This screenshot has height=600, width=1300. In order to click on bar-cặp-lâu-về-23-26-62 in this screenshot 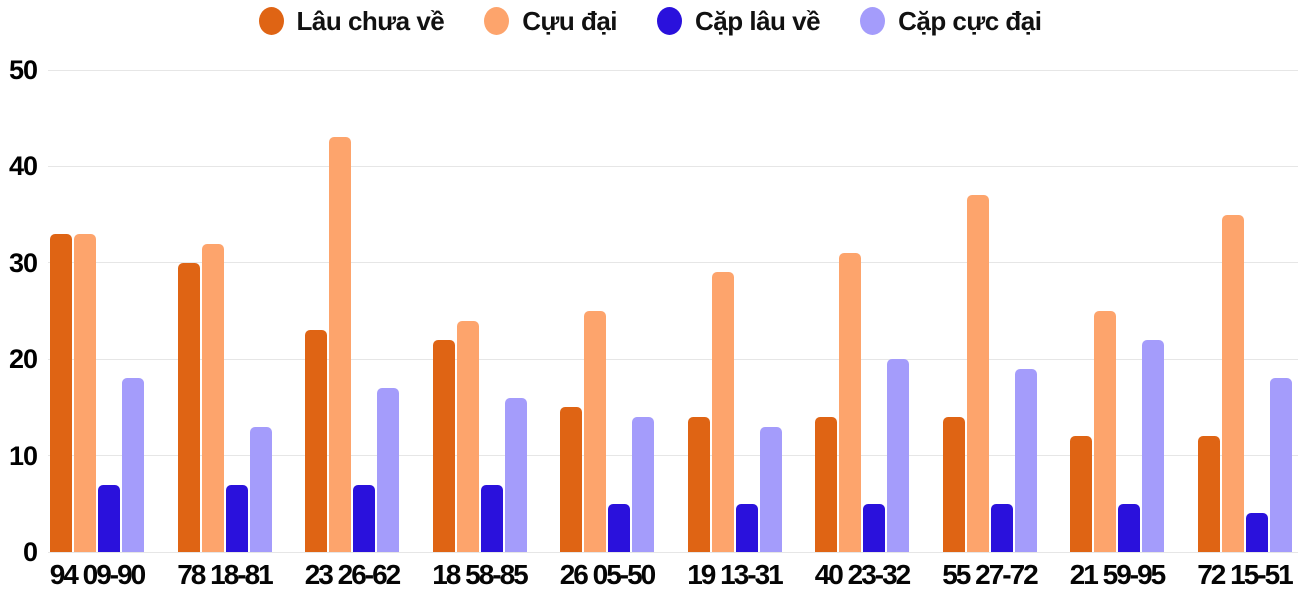, I will do `click(364, 518)`.